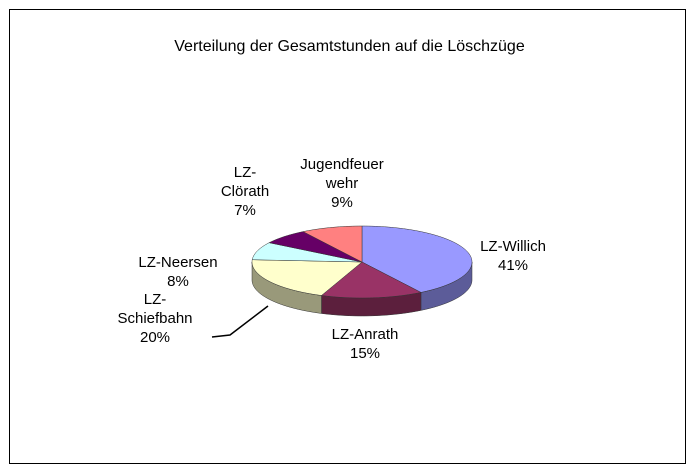 The height and width of the screenshot is (473, 699). What do you see at coordinates (342, 174) in the screenshot?
I see `category-label: Jugendfeuerwehr` at bounding box center [342, 174].